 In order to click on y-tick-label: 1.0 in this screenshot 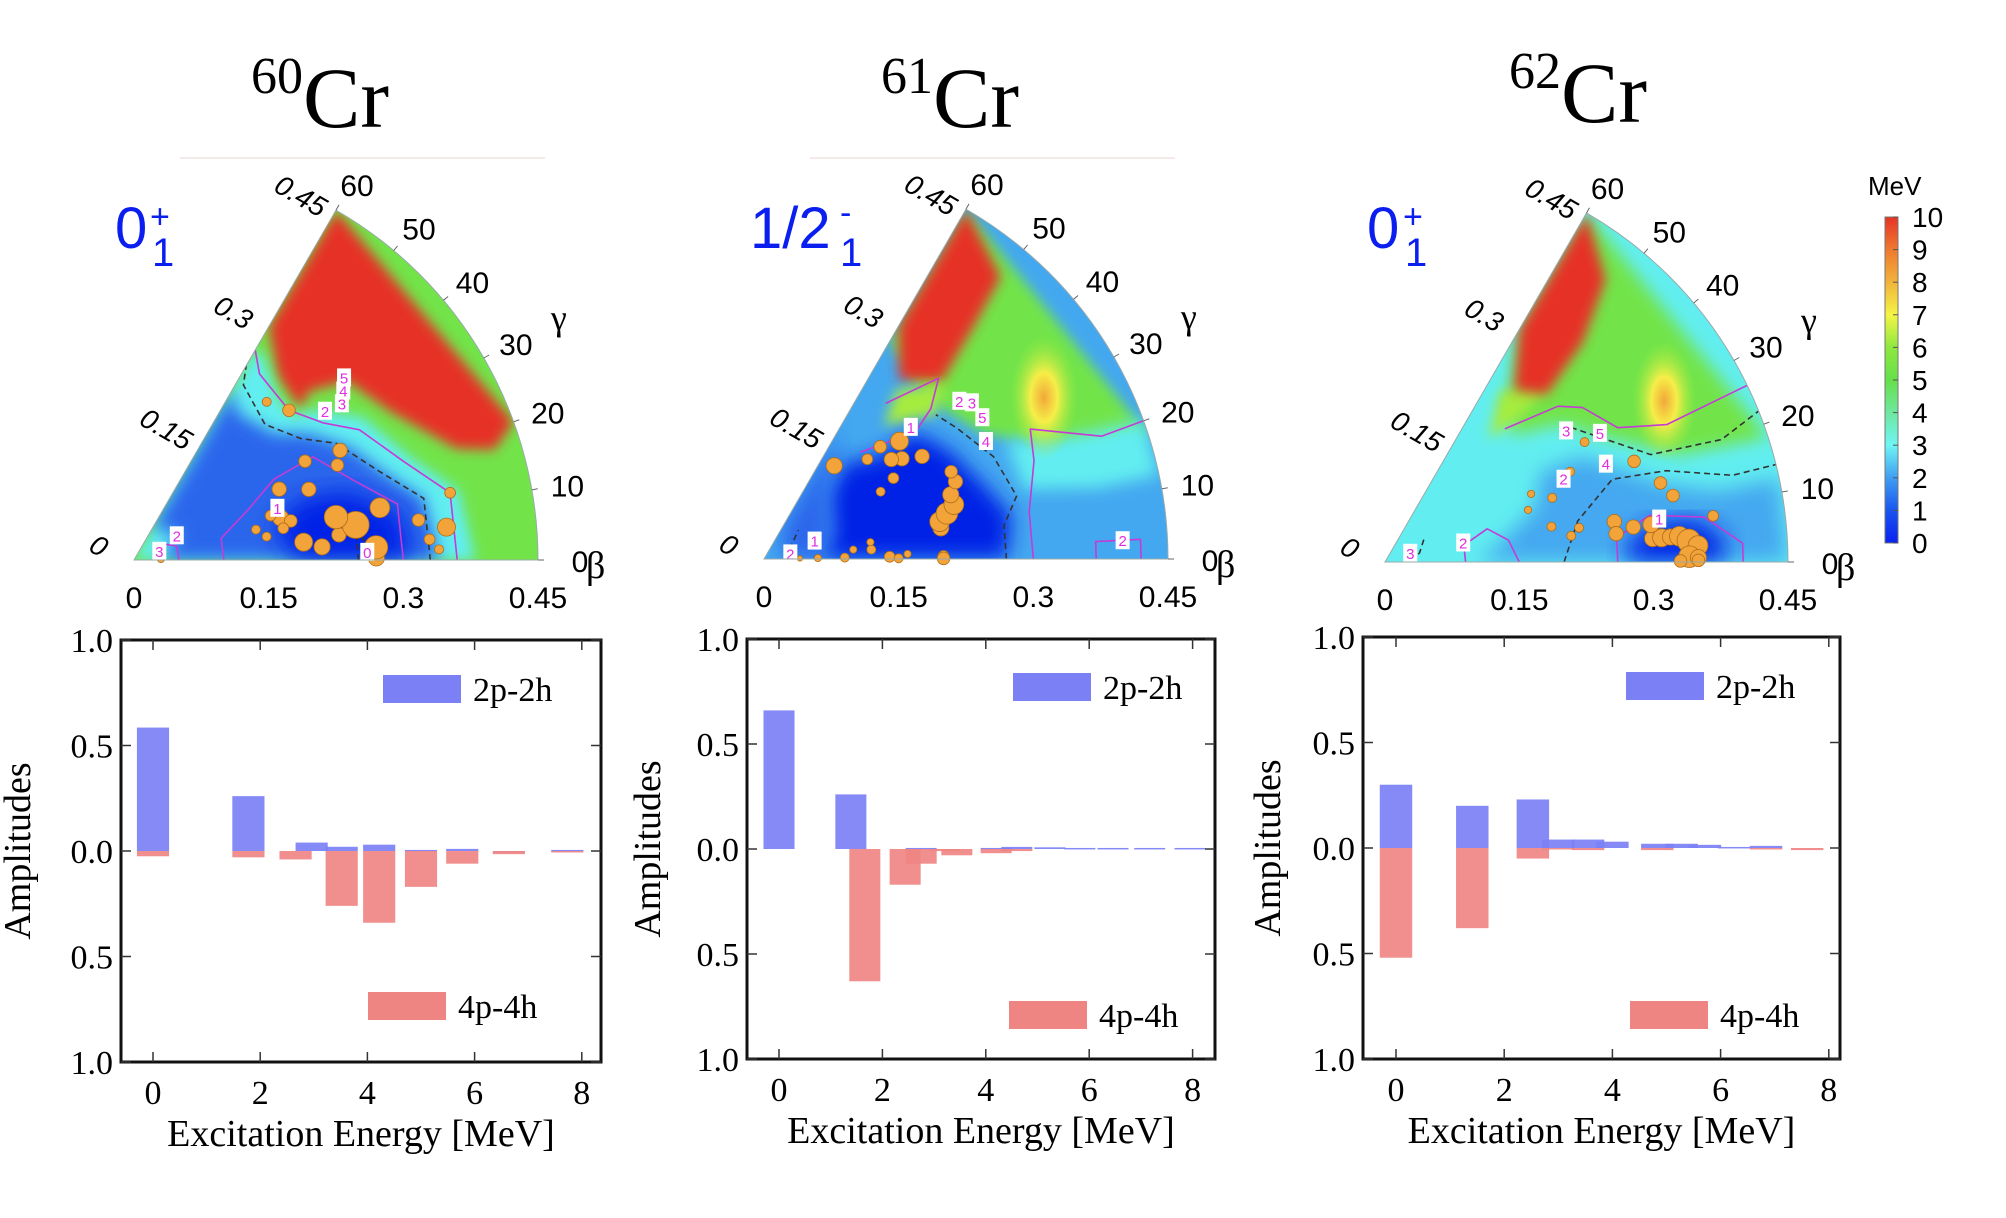, I will do `click(1334, 638)`.